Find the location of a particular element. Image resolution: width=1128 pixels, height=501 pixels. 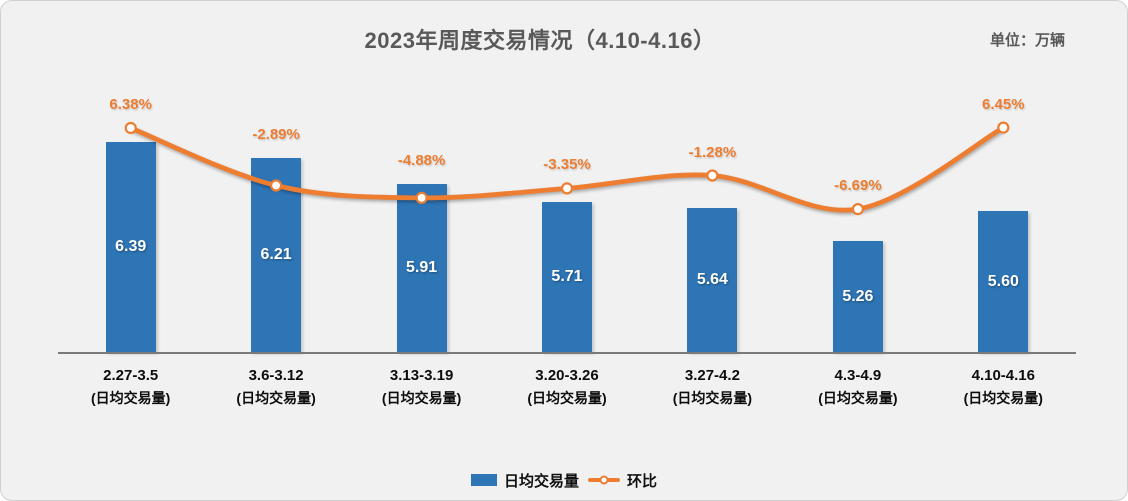

x-axis-week-range: 4.3-4.9 is located at coordinates (858, 375).